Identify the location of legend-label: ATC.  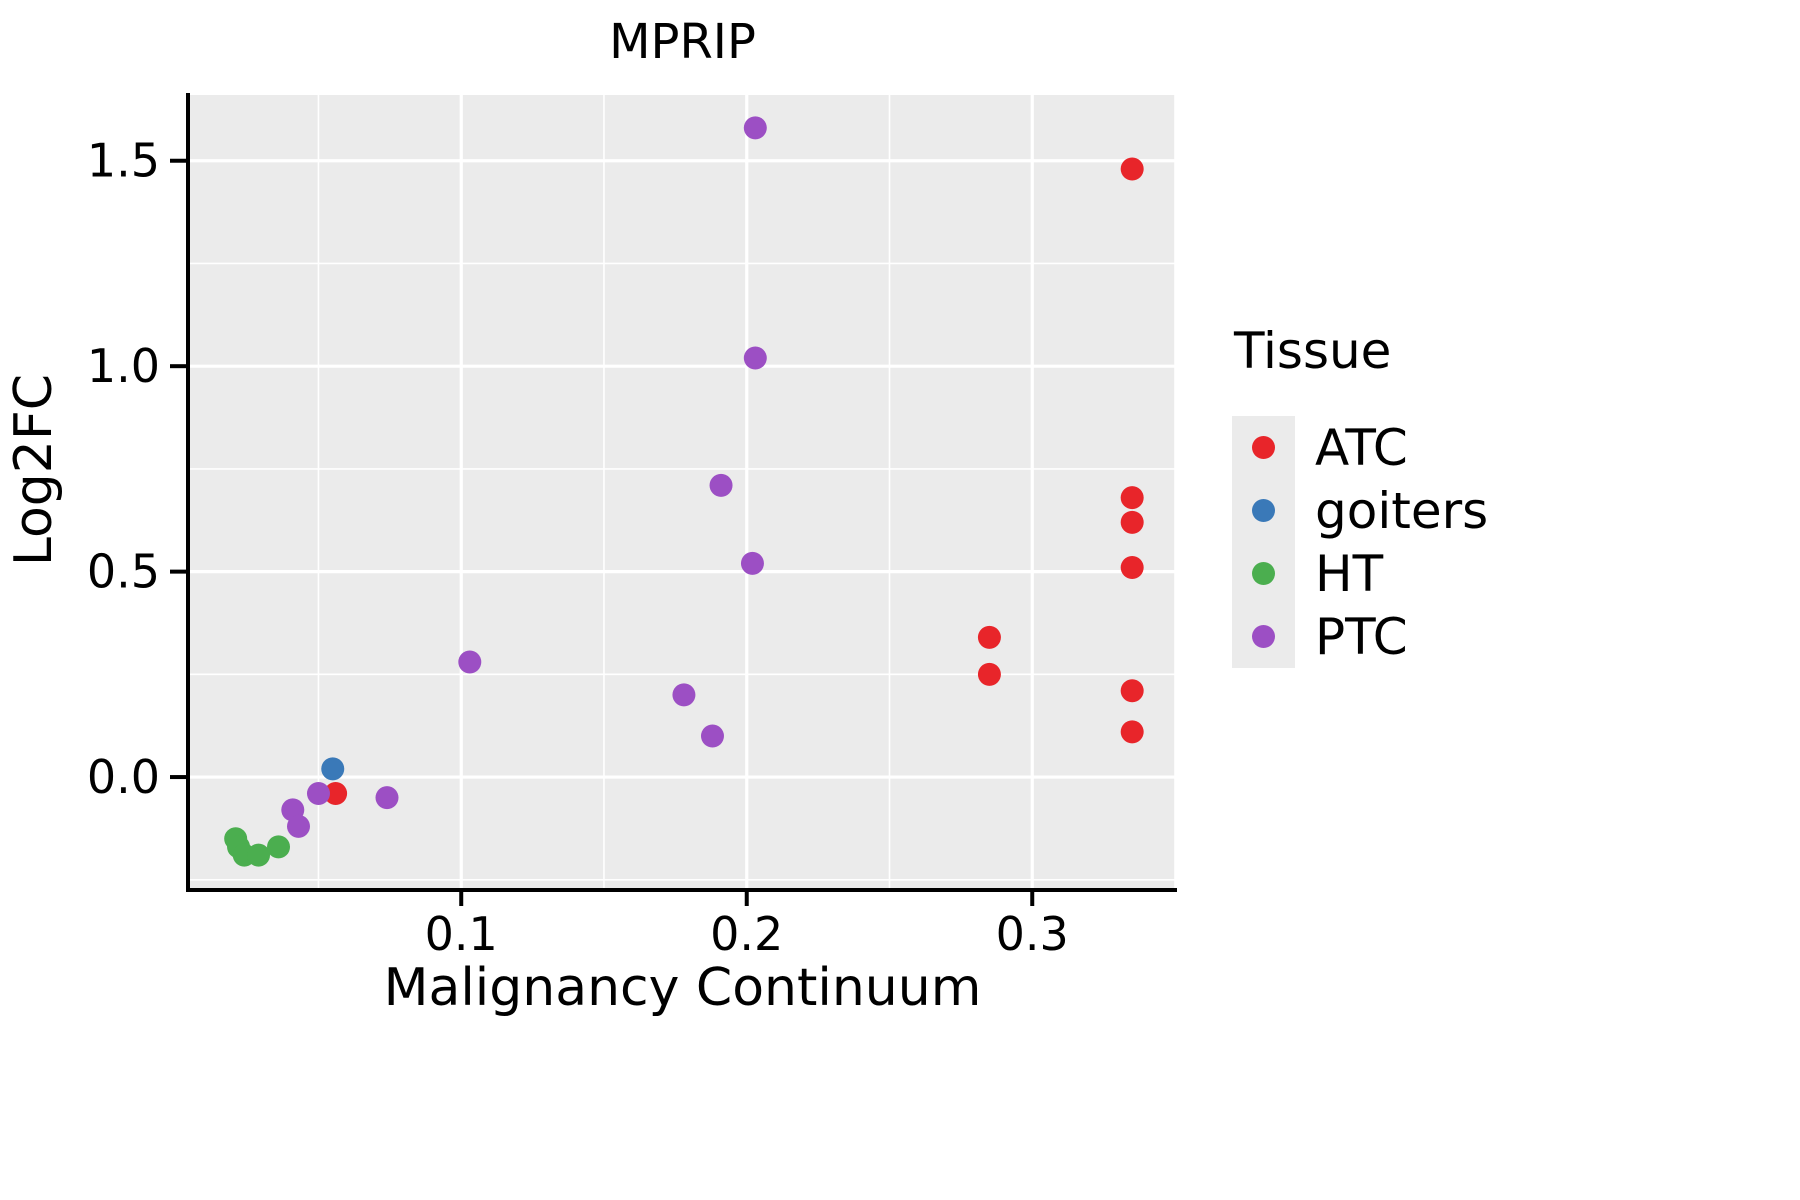
(1361, 447).